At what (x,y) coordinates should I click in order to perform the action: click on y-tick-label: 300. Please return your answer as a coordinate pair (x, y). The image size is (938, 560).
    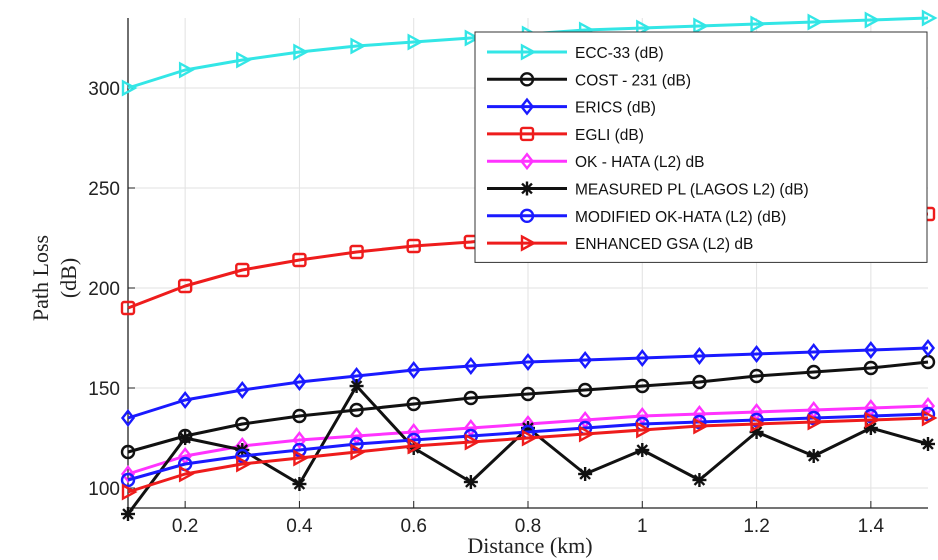
    Looking at the image, I should click on (104, 89).